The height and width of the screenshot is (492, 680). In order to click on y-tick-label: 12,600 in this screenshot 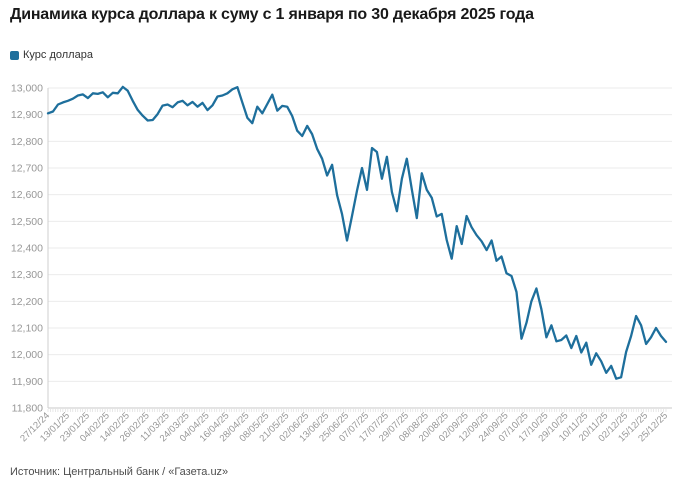, I will do `click(27, 195)`.